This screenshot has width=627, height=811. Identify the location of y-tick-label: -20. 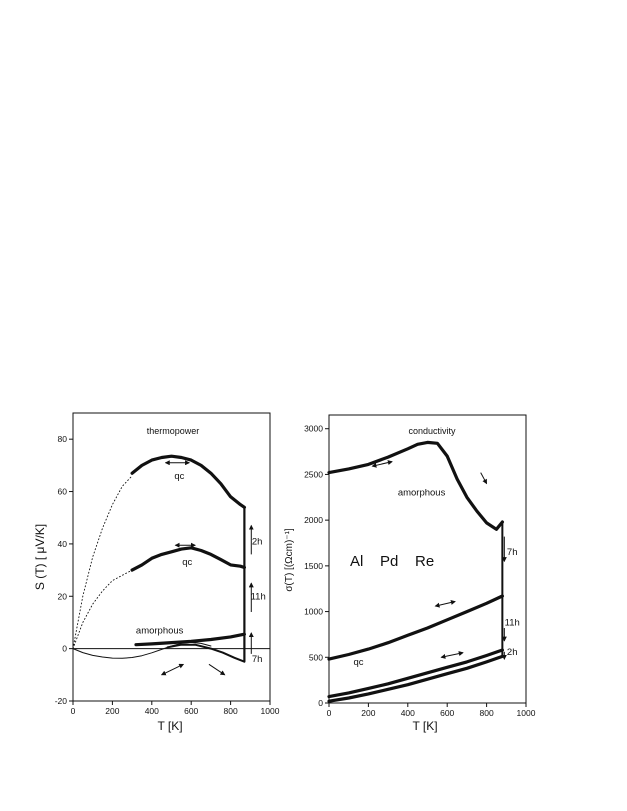
(61, 701).